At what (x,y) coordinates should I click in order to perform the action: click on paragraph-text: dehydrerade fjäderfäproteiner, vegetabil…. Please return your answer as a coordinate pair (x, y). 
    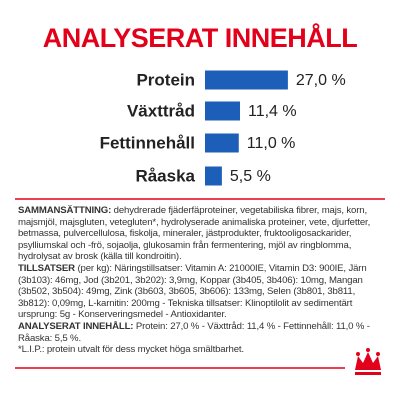
    Looking at the image, I should click on (194, 234).